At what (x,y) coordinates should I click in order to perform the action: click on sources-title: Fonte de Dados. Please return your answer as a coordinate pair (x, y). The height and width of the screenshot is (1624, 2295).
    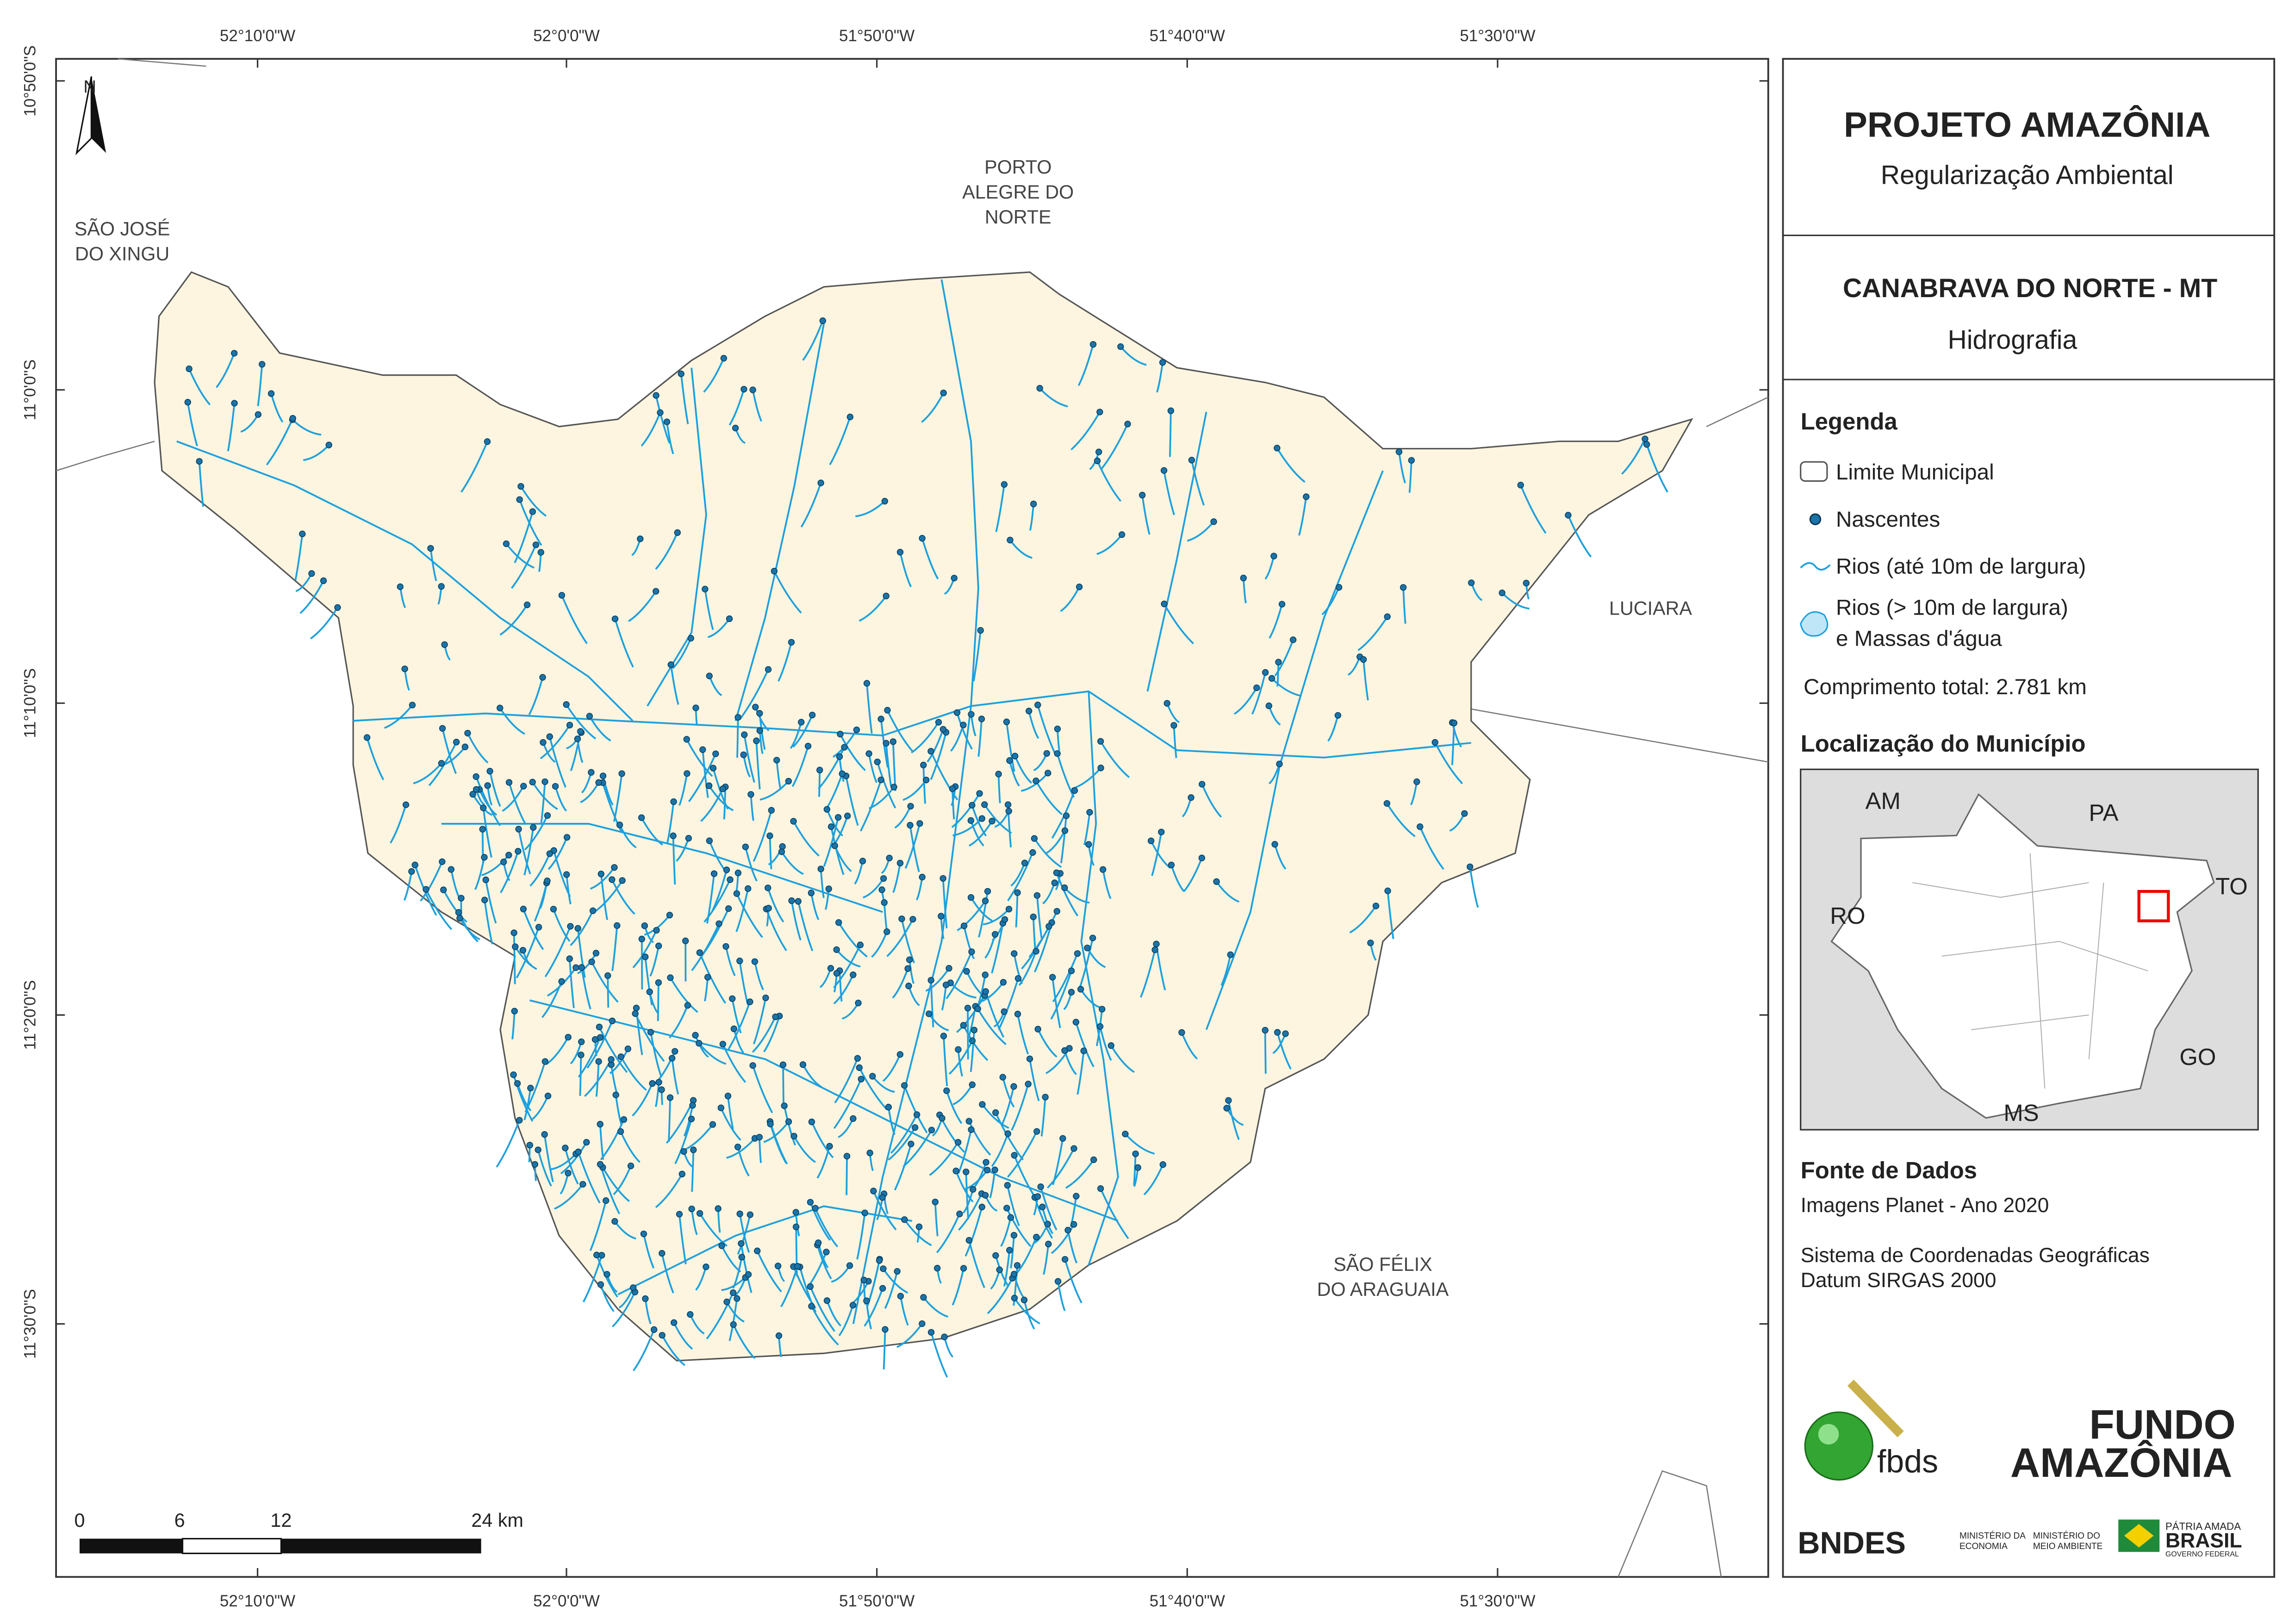
    Looking at the image, I should click on (1889, 1170).